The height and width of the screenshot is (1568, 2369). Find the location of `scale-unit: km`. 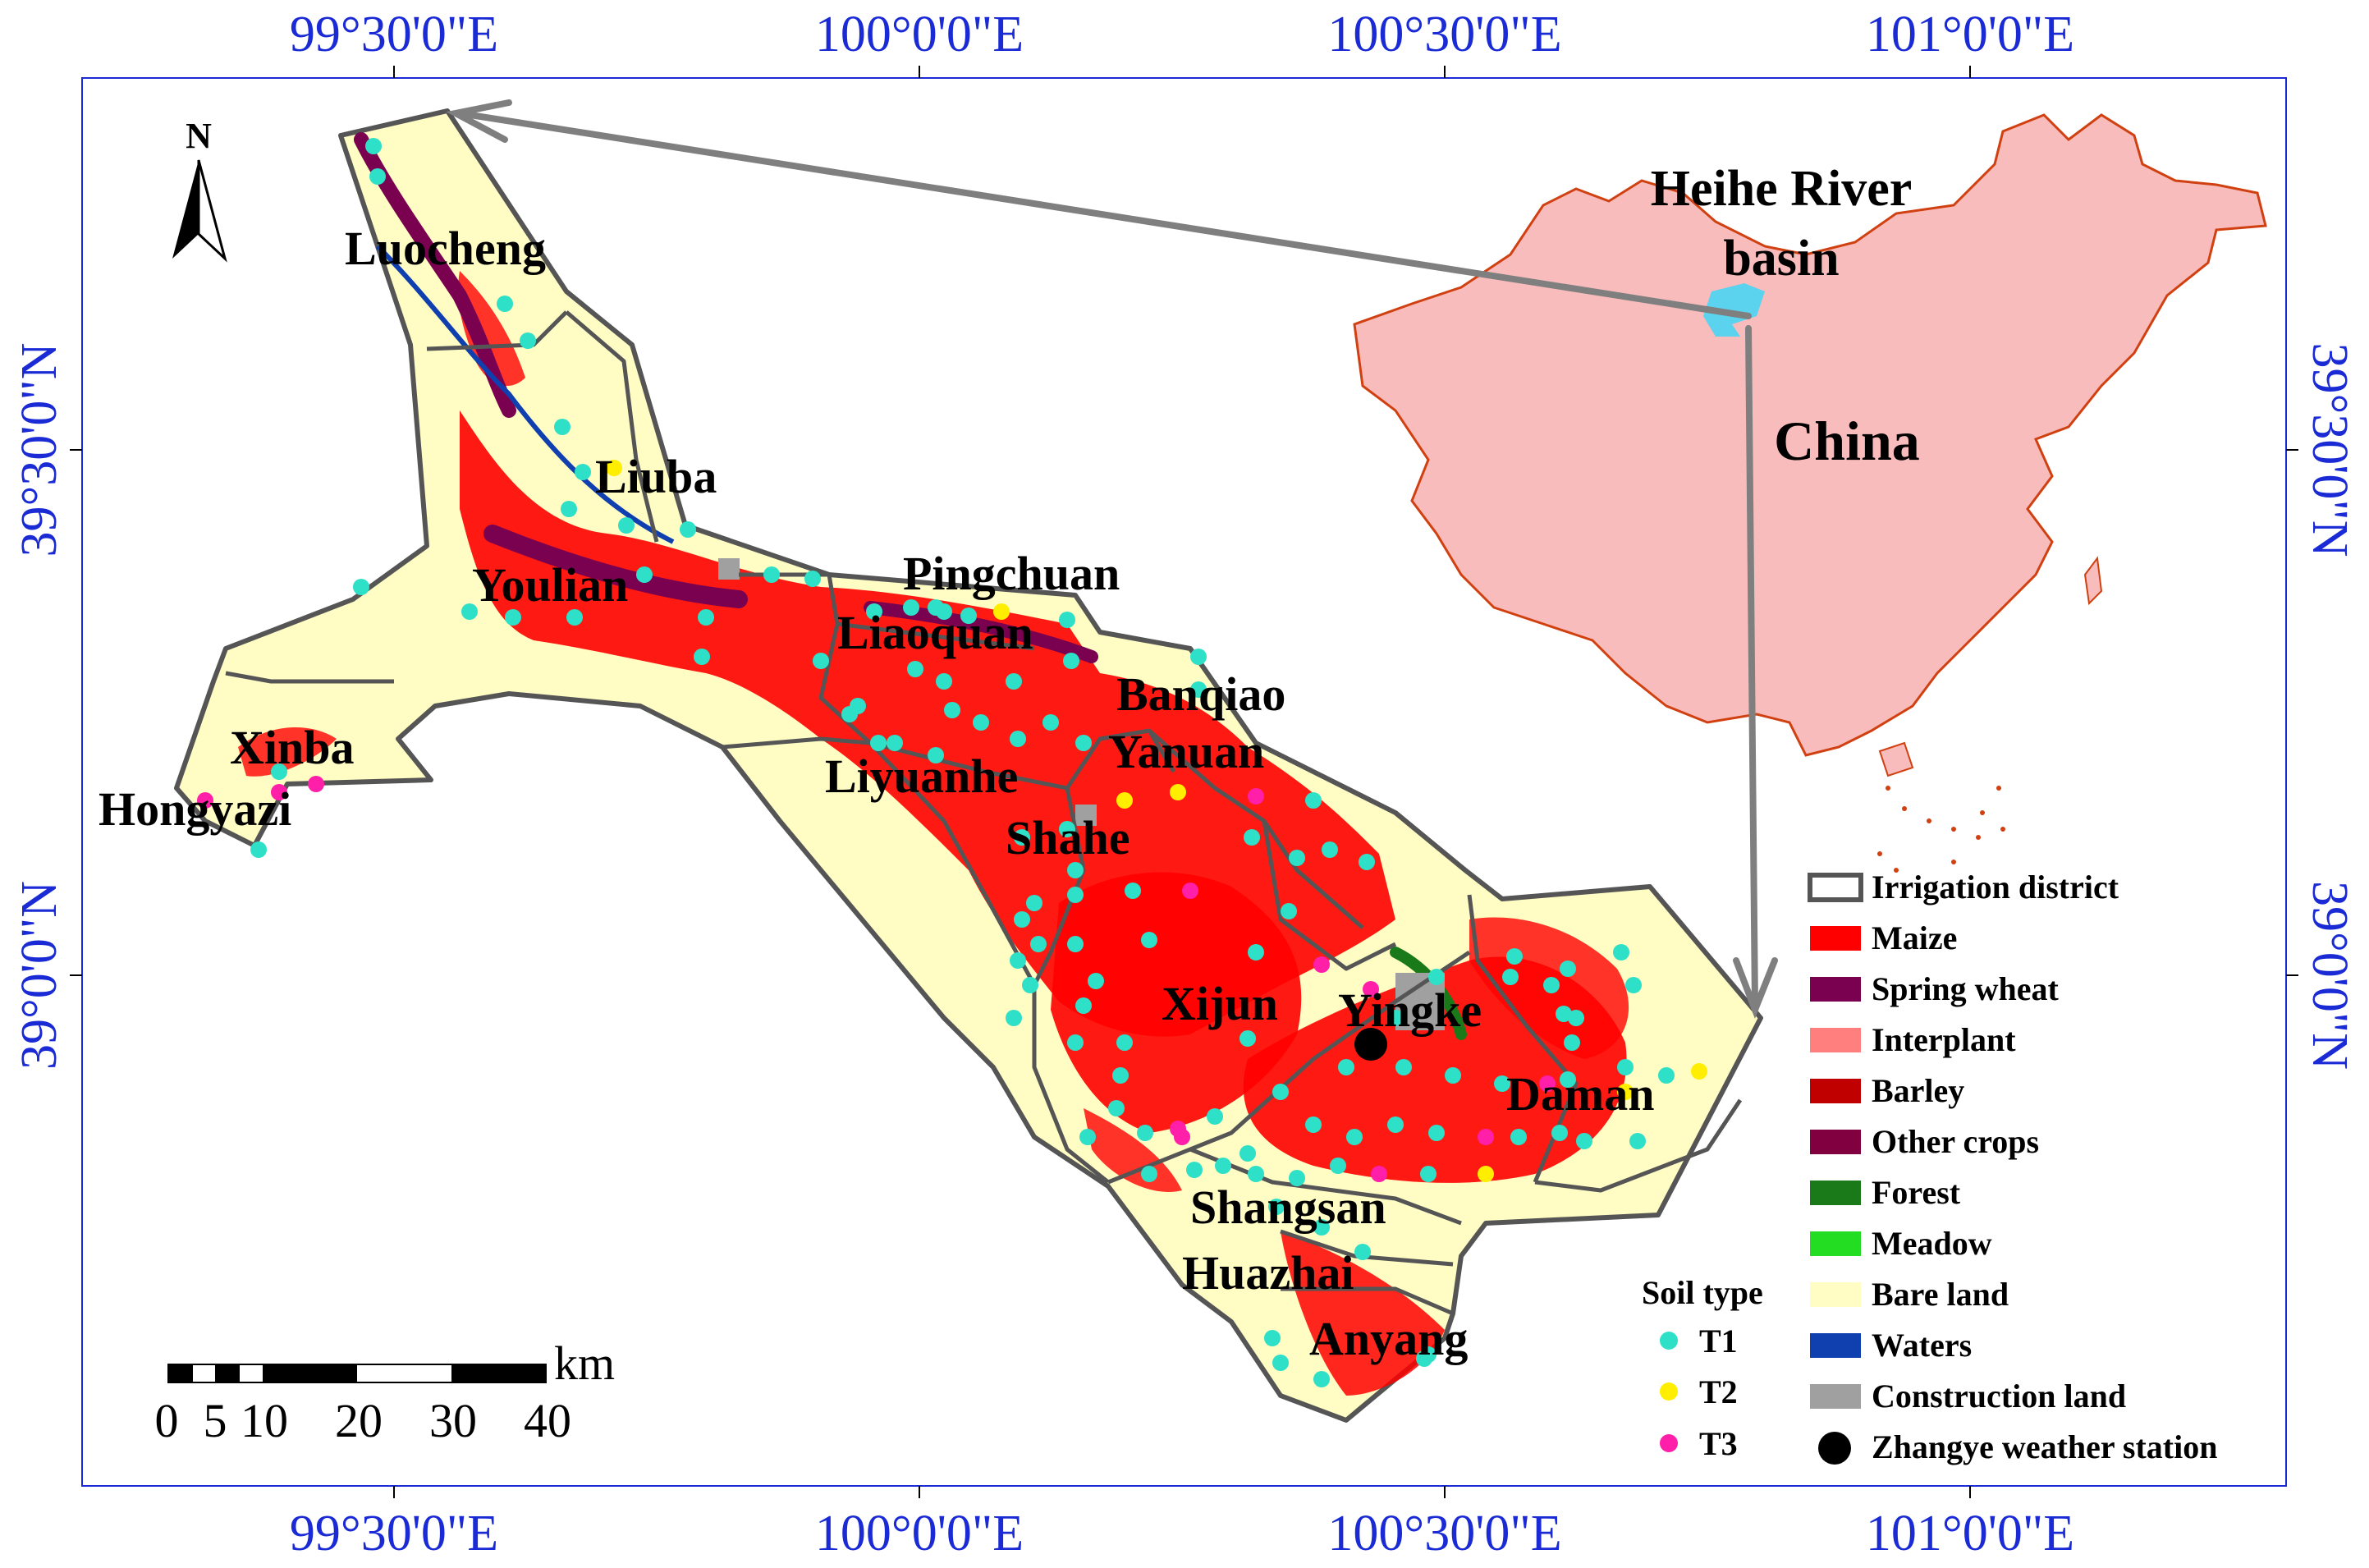

scale-unit: km is located at coordinates (584, 1363).